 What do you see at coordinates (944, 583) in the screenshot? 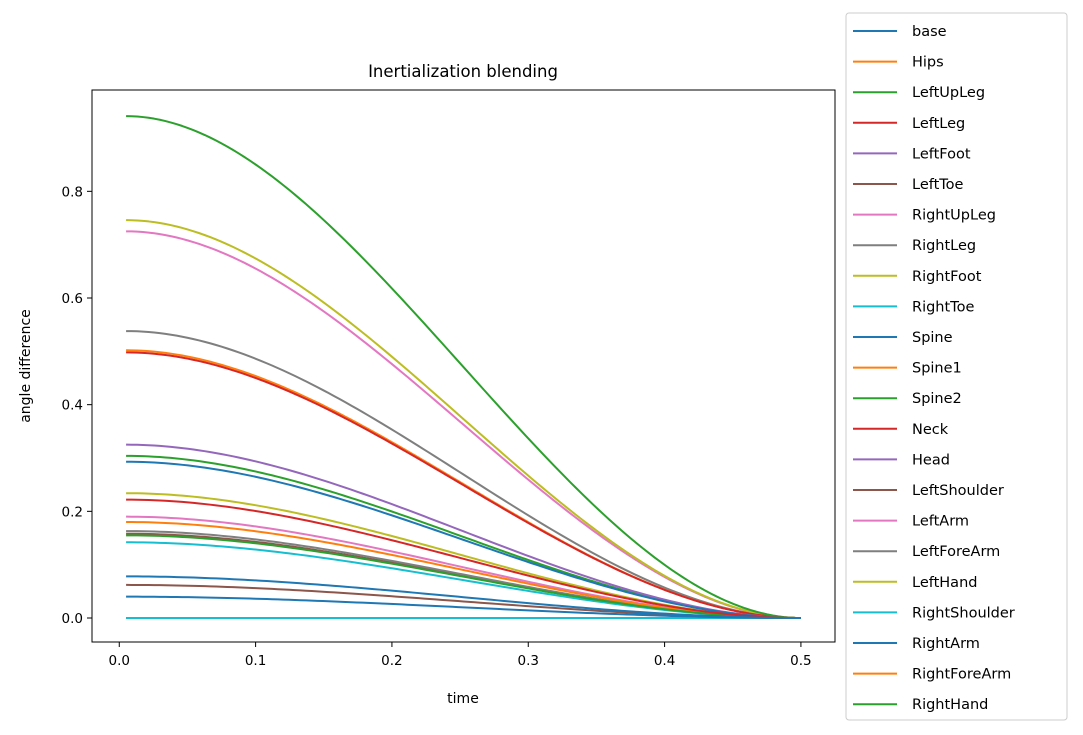
I see `legend-label: LeftHand` at bounding box center [944, 583].